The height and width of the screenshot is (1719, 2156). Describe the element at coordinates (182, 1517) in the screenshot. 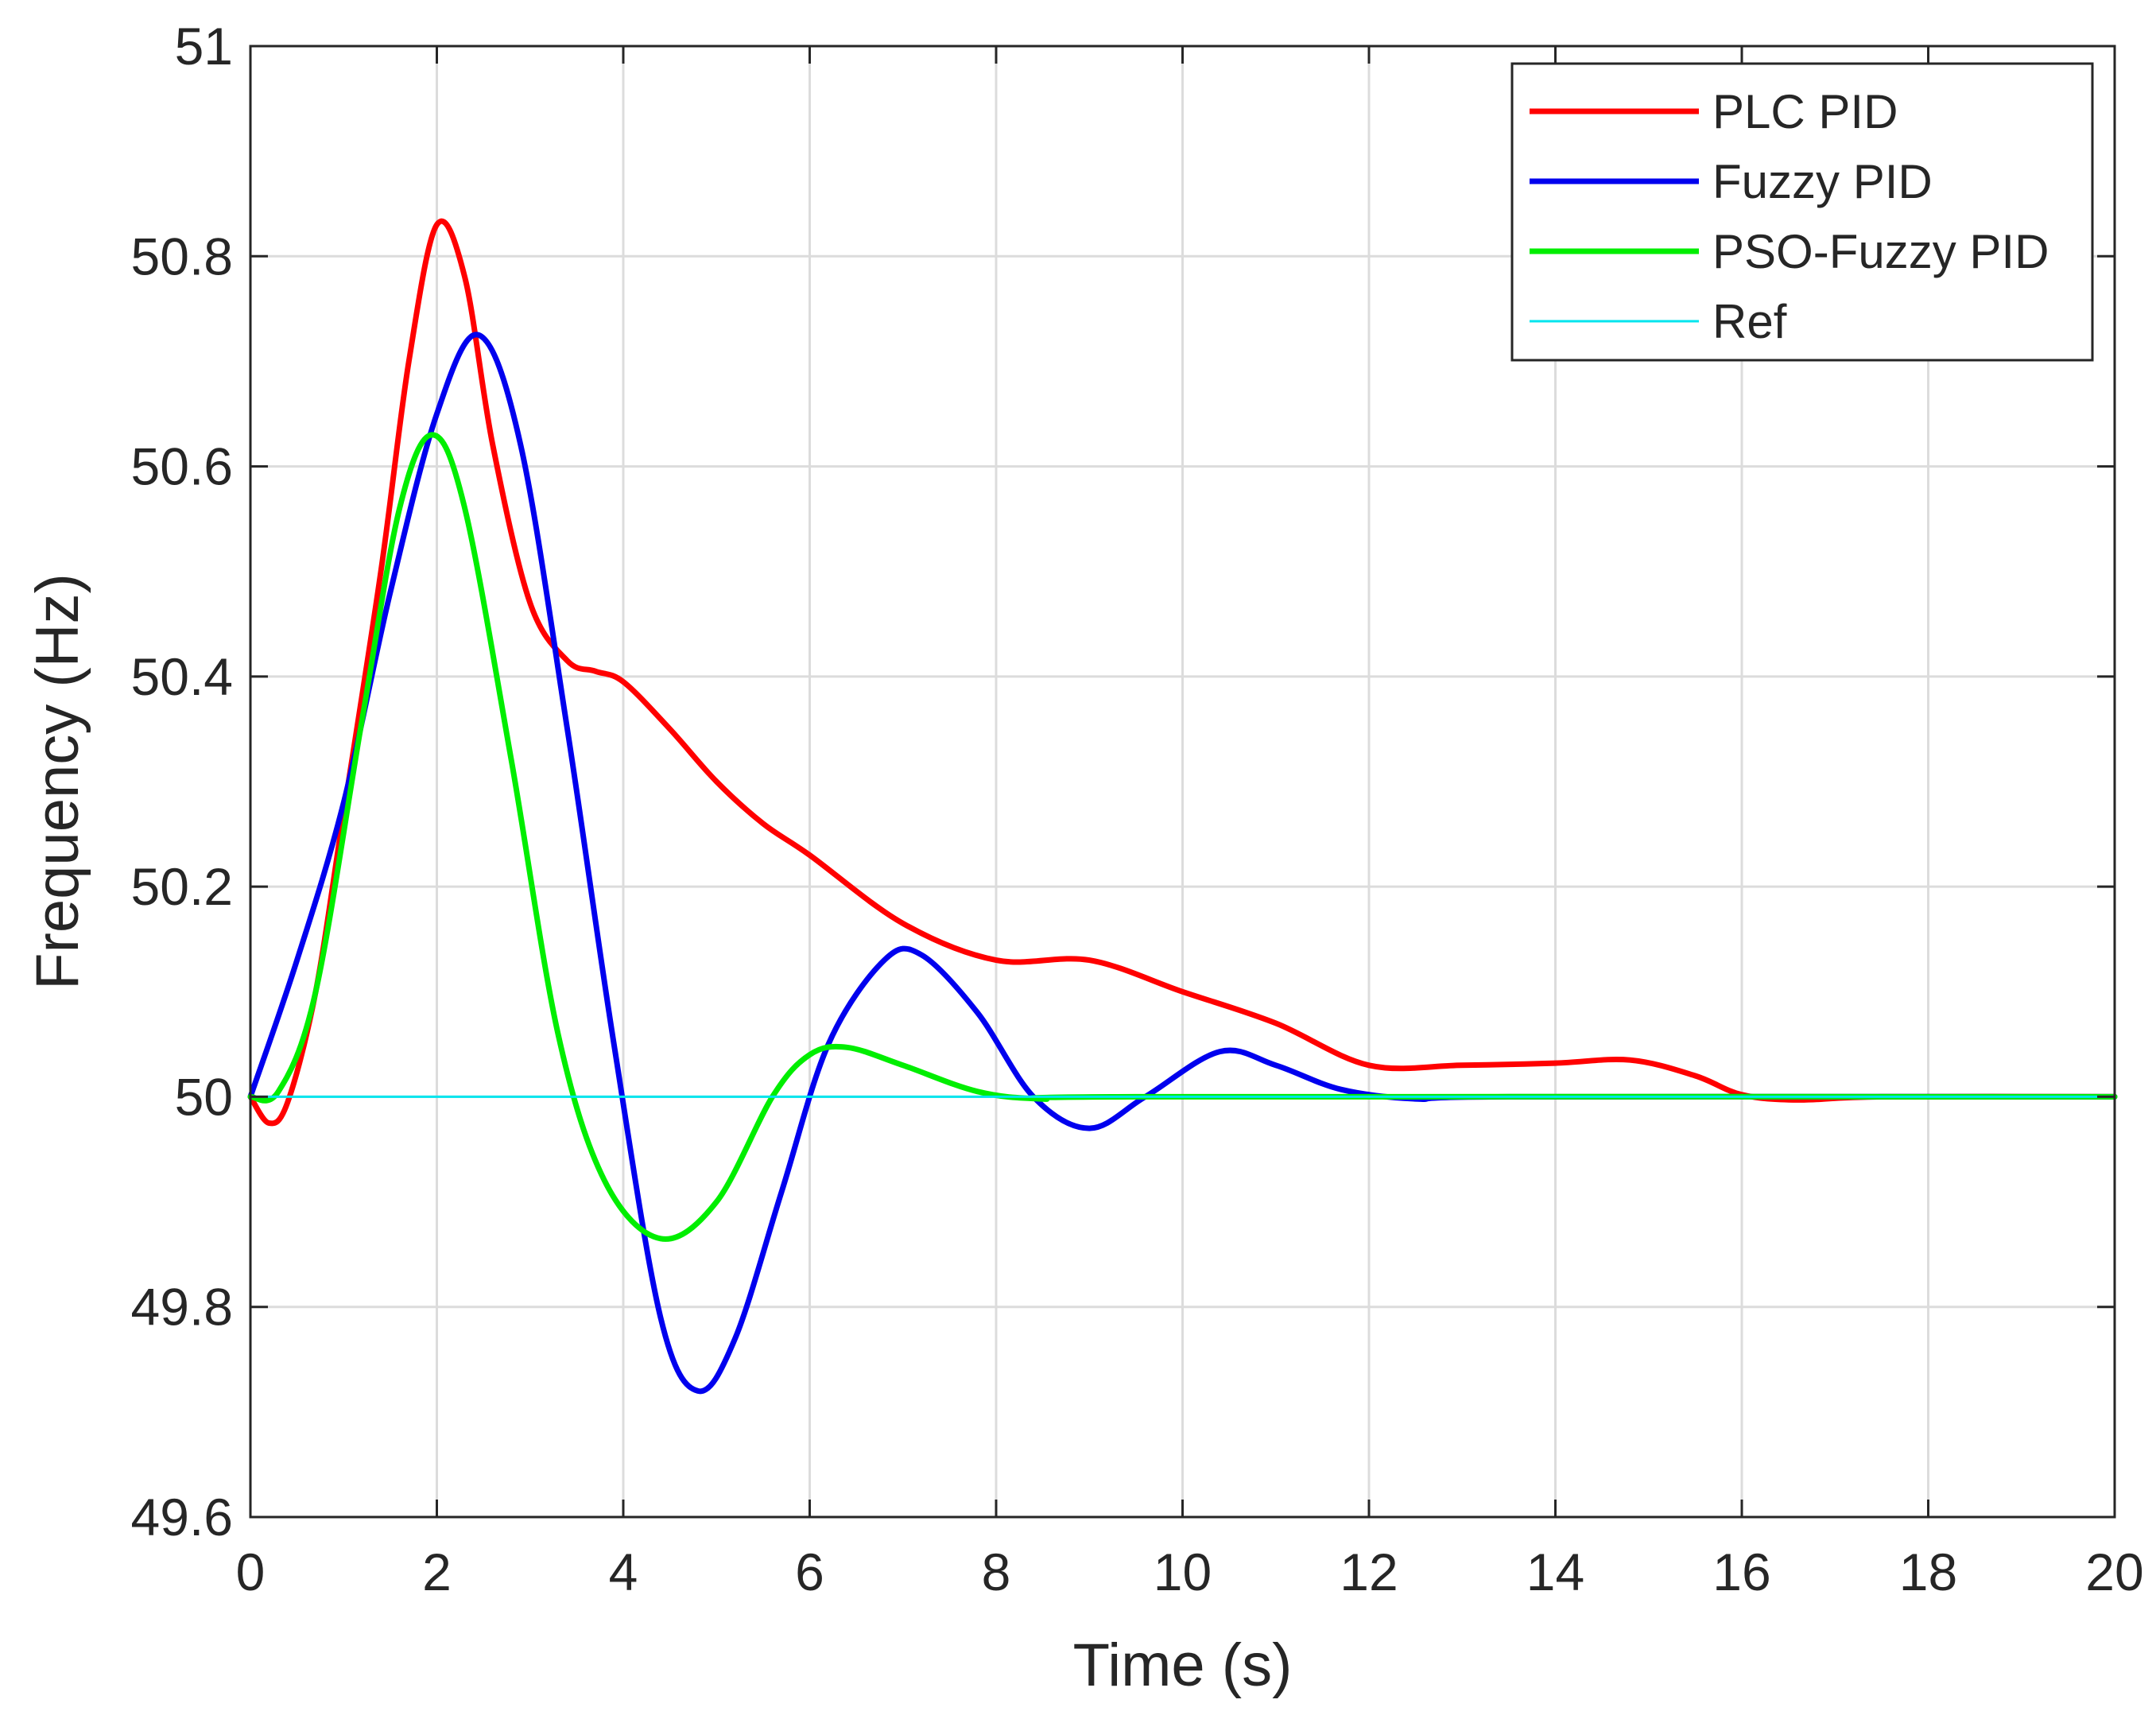

I see `y-tick-label: 49.6` at that location.